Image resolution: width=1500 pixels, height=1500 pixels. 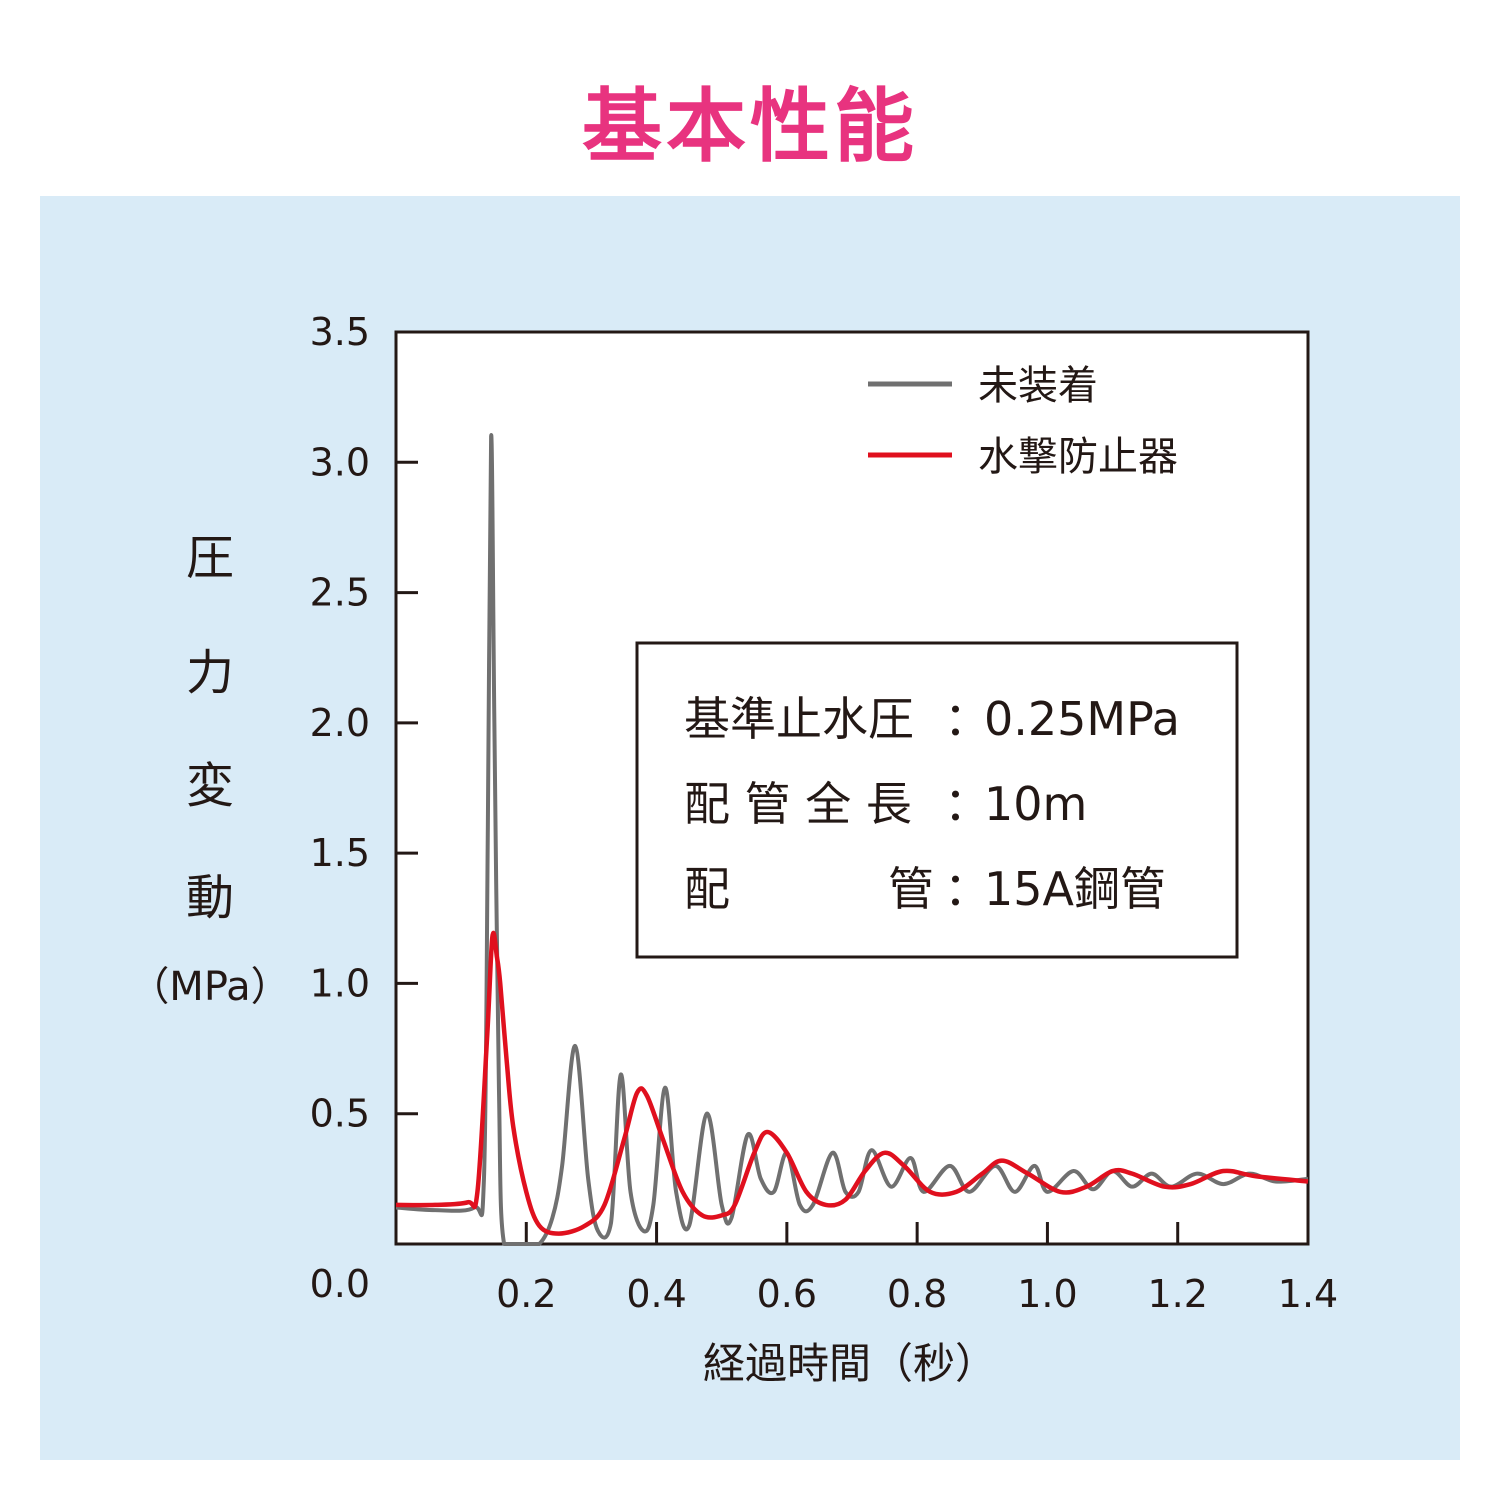 I want to click on x-tick-label: 1.0, so click(x=1047, y=1294).